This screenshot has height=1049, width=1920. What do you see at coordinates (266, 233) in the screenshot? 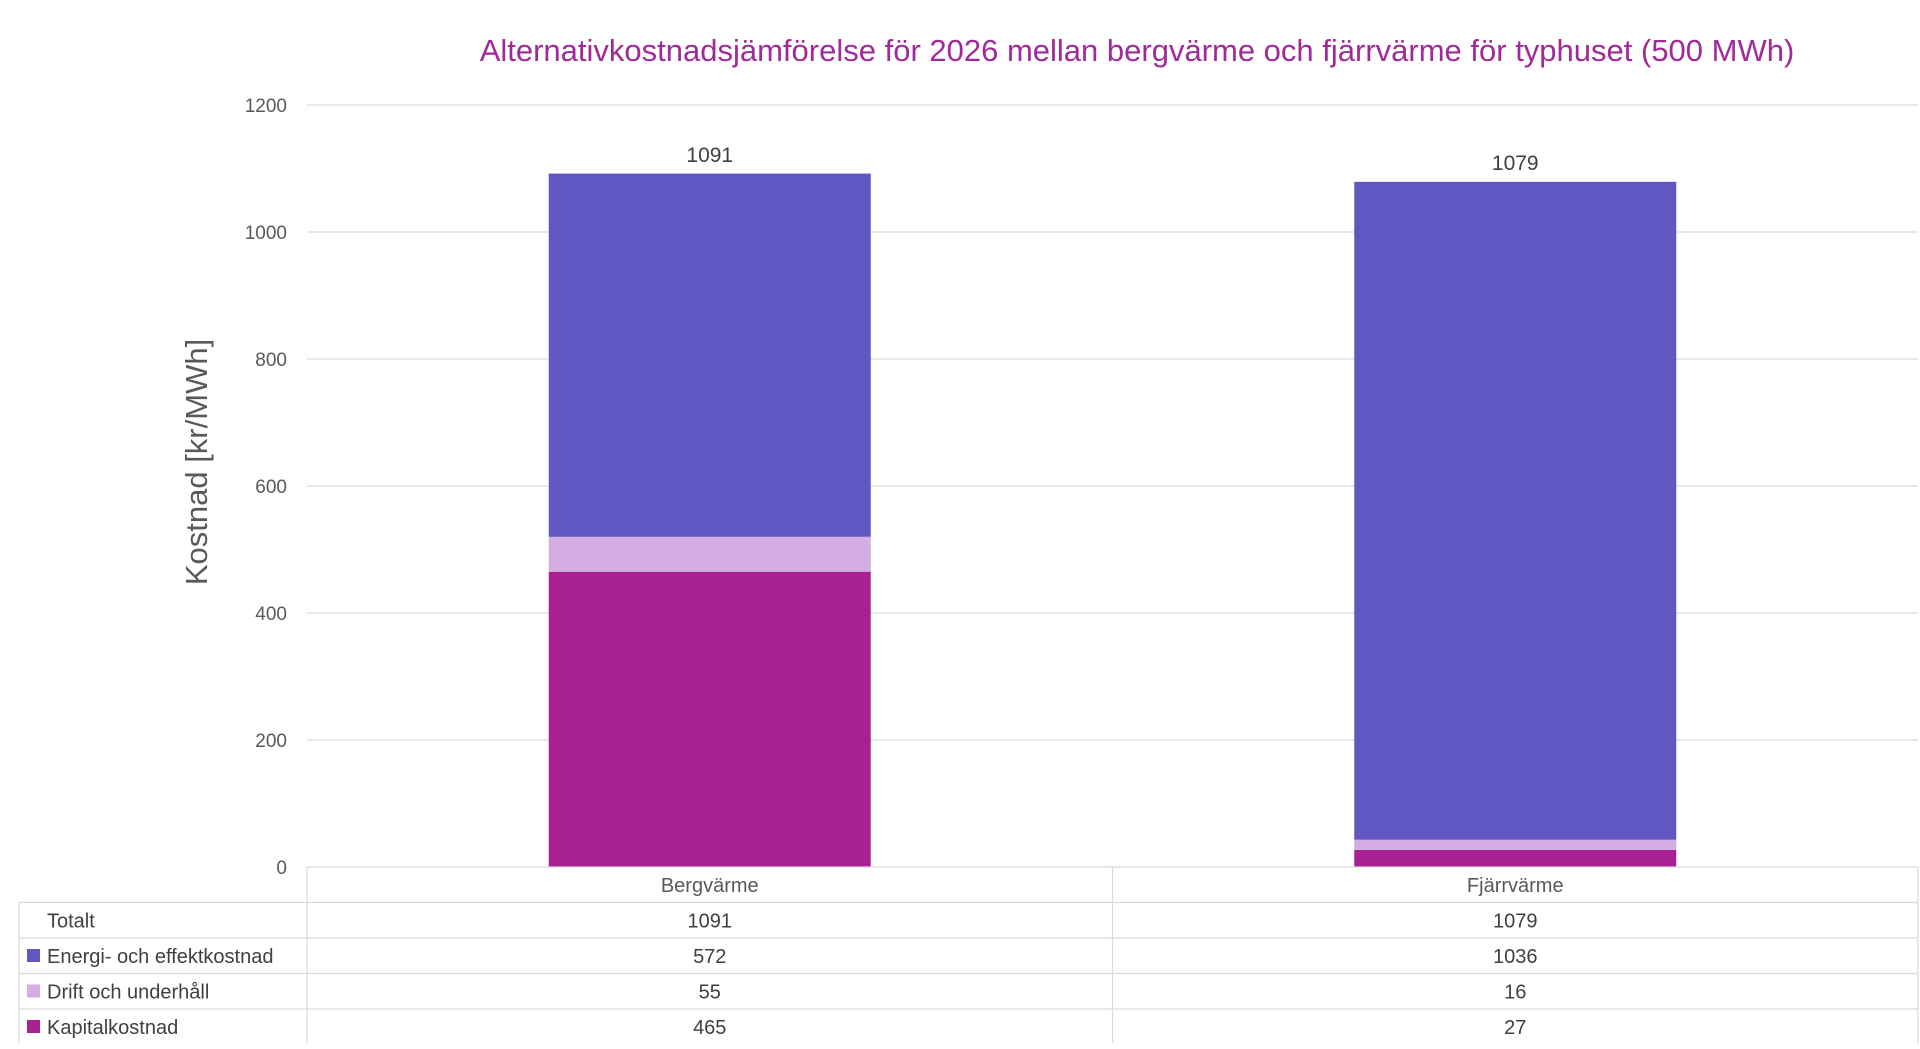
I see `y-tick-label: 1000` at bounding box center [266, 233].